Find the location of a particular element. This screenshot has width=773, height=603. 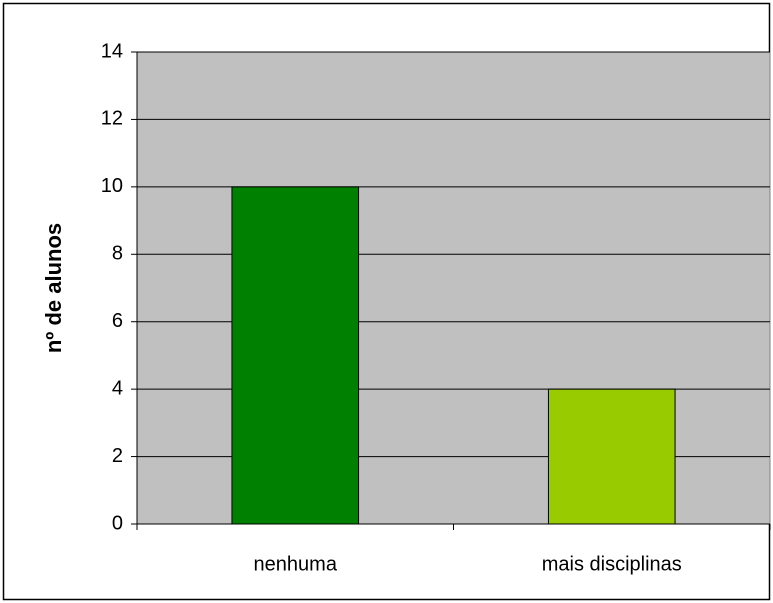

y-axis-label: nº de alunos is located at coordinates (53, 288).